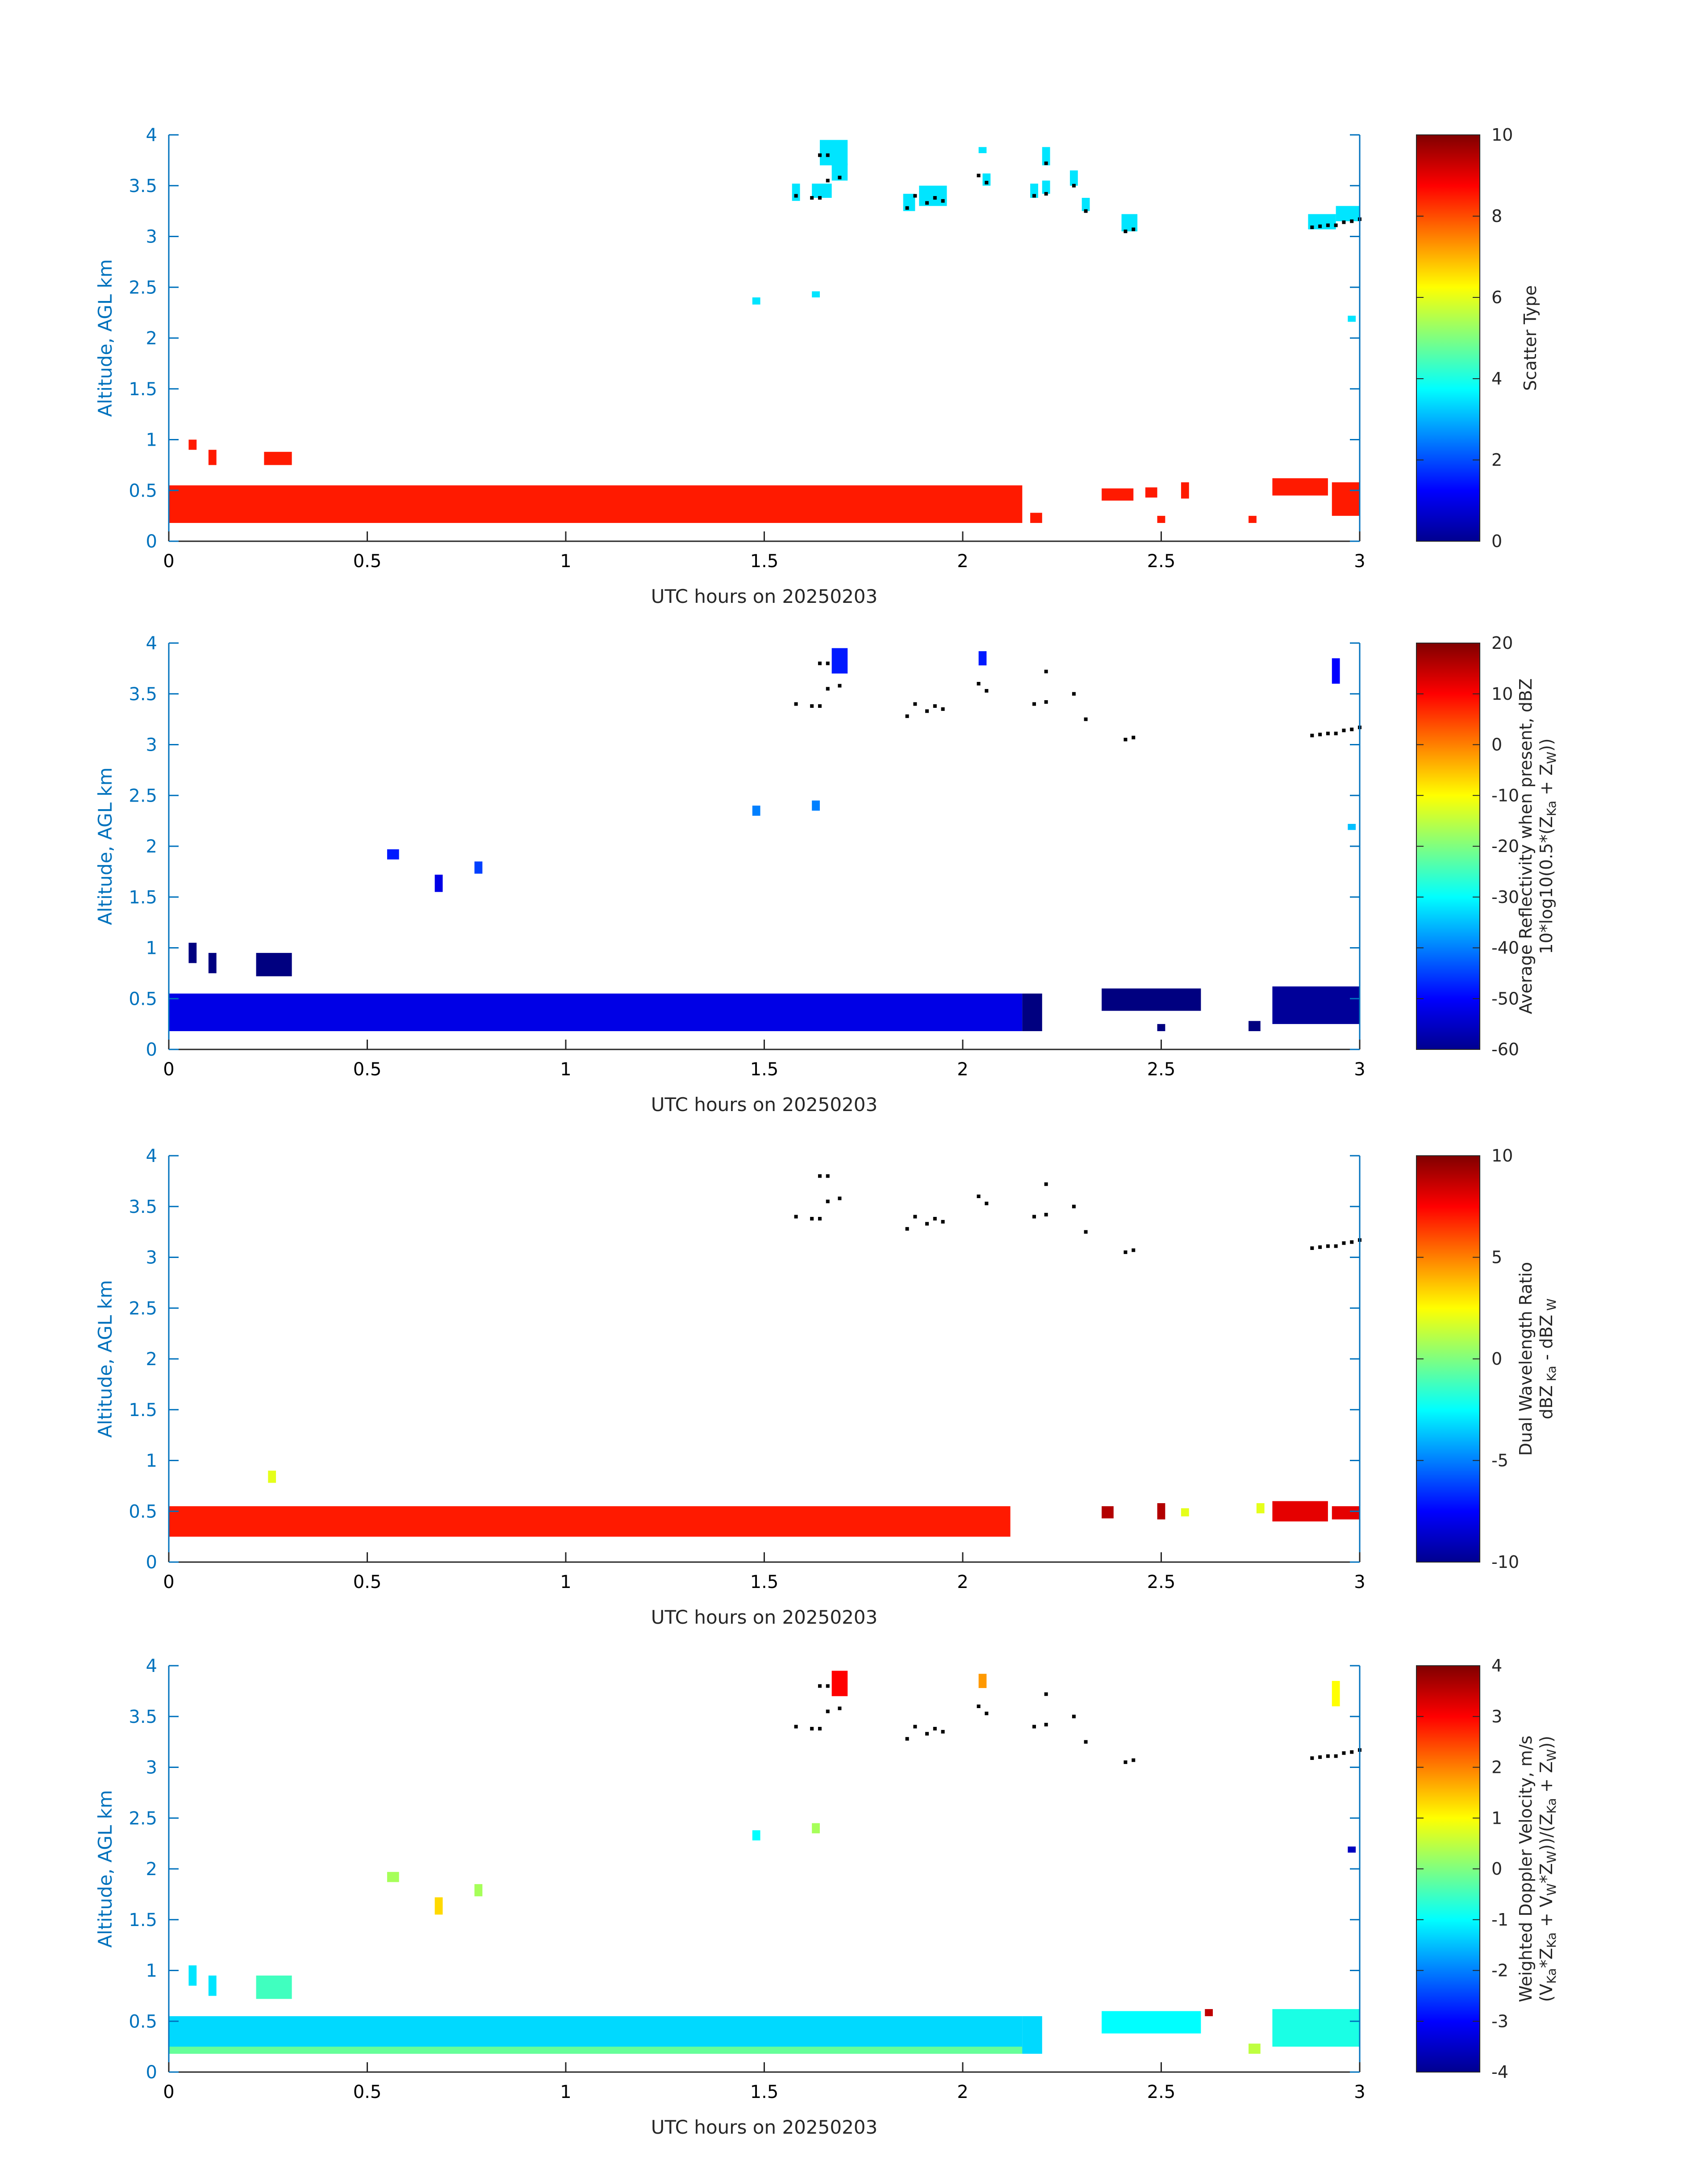 This screenshot has height=2177, width=1708. What do you see at coordinates (1496, 379) in the screenshot?
I see `colorbar-tick-label: 4` at bounding box center [1496, 379].